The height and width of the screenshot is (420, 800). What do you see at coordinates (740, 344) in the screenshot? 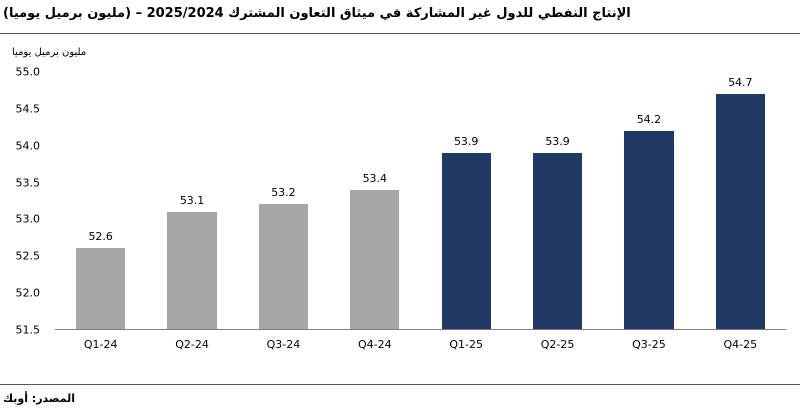
I see `x-tick-label-Q4-25: Q4-25` at bounding box center [740, 344].